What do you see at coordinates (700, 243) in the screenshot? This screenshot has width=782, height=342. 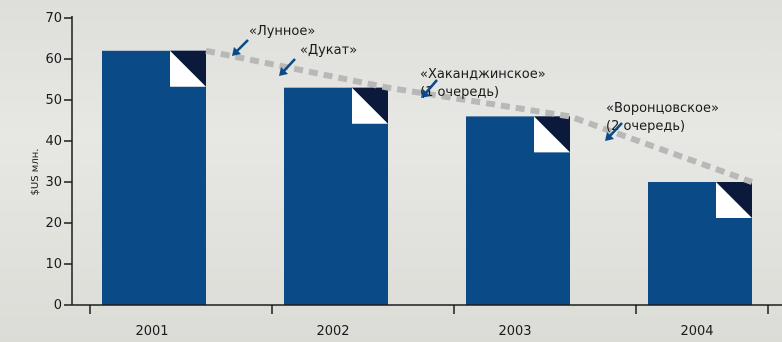 I see `bar-2004` at bounding box center [700, 243].